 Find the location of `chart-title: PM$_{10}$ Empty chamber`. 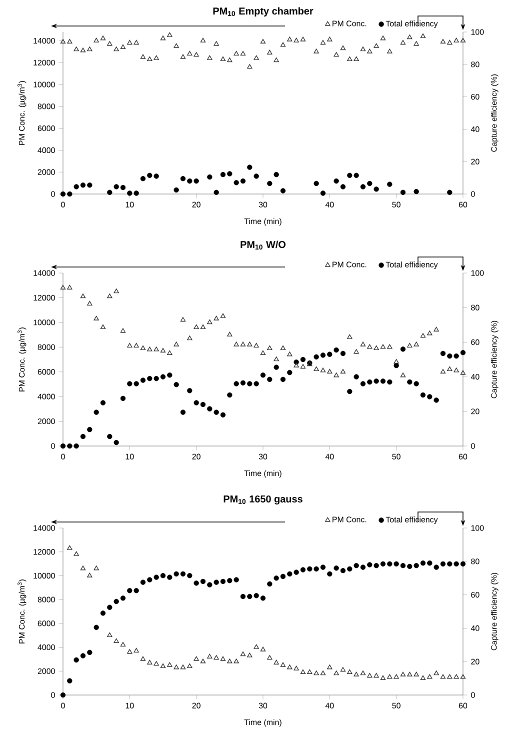

chart-title: PM$_{10}$ Empty chamber is located at coordinates (263, 12).